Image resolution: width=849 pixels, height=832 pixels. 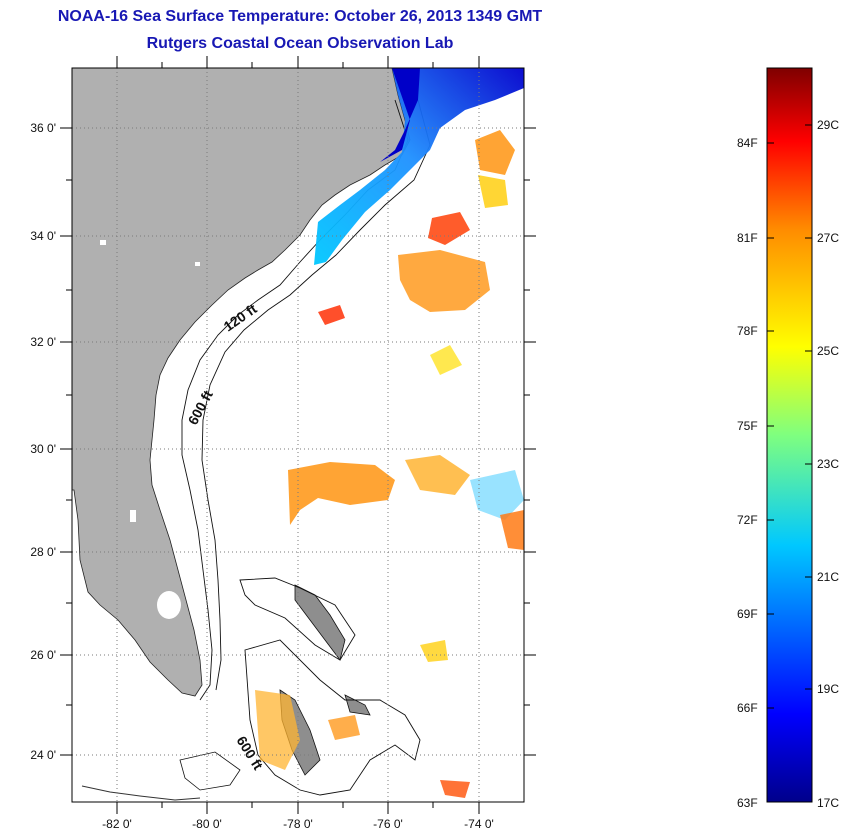 I want to click on colorbar, so click(x=789, y=435).